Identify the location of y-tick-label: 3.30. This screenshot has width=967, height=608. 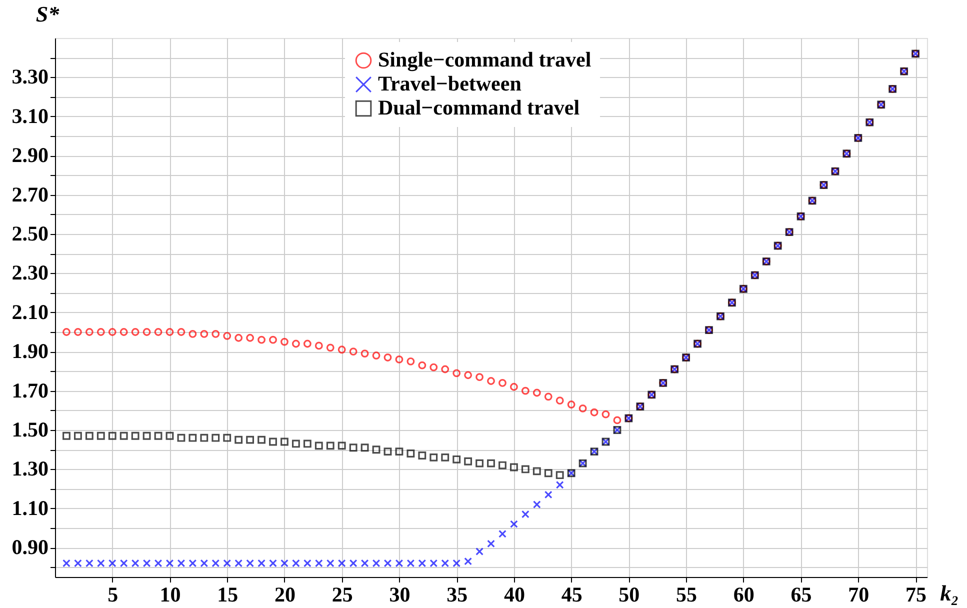
(30, 76).